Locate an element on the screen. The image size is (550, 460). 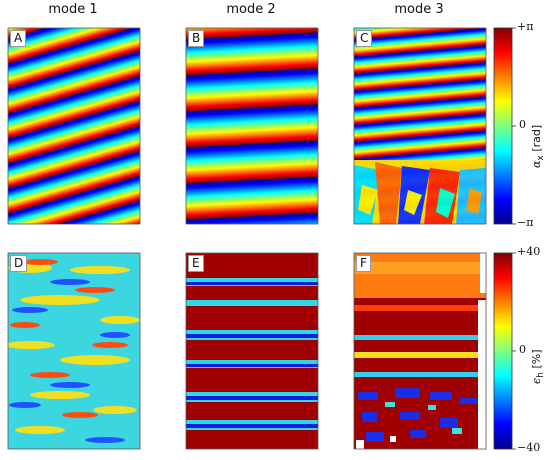
panel-label-b: B is located at coordinates (196, 38).